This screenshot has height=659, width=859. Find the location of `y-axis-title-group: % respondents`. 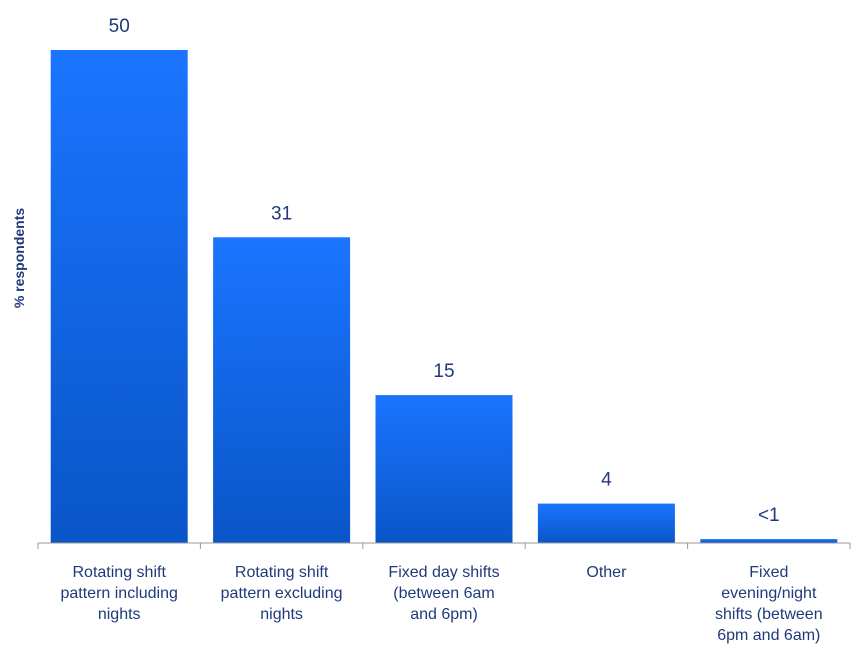

y-axis-title-group: % respondents is located at coordinates (19, 258).